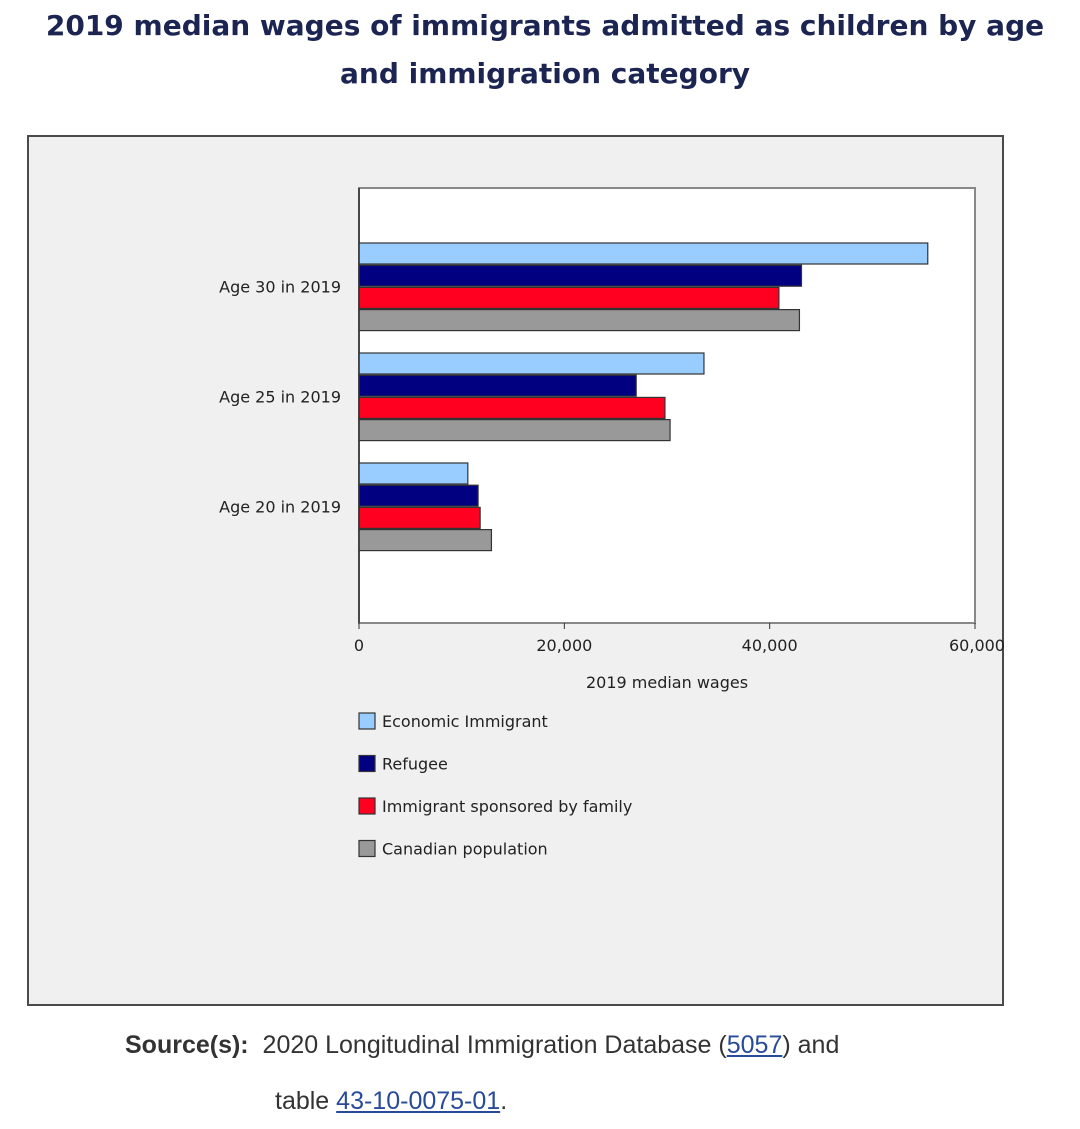  Describe the element at coordinates (359, 645) in the screenshot. I see `x-tick-label: 0` at that location.